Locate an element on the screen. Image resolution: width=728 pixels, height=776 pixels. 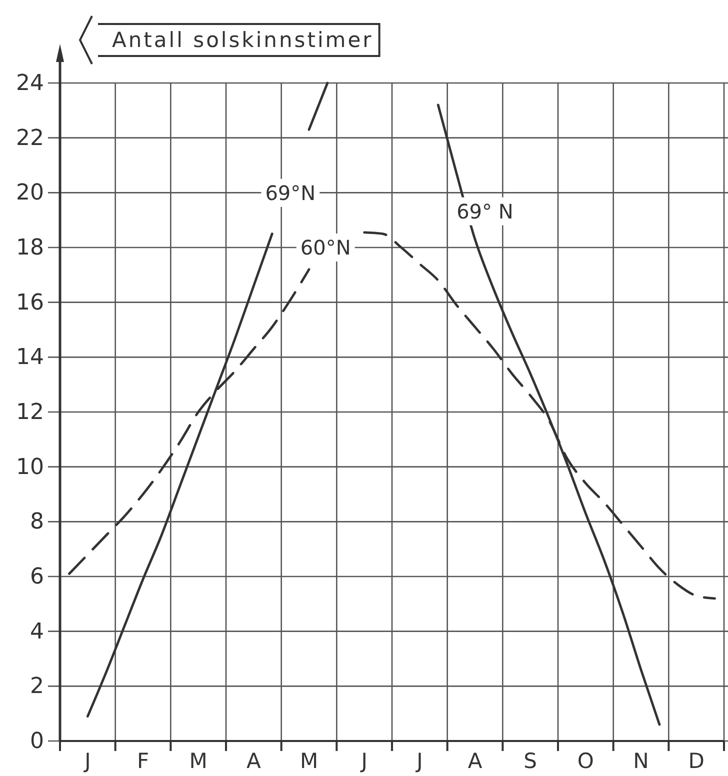
y-tick-label: 16 is located at coordinates (30, 303).